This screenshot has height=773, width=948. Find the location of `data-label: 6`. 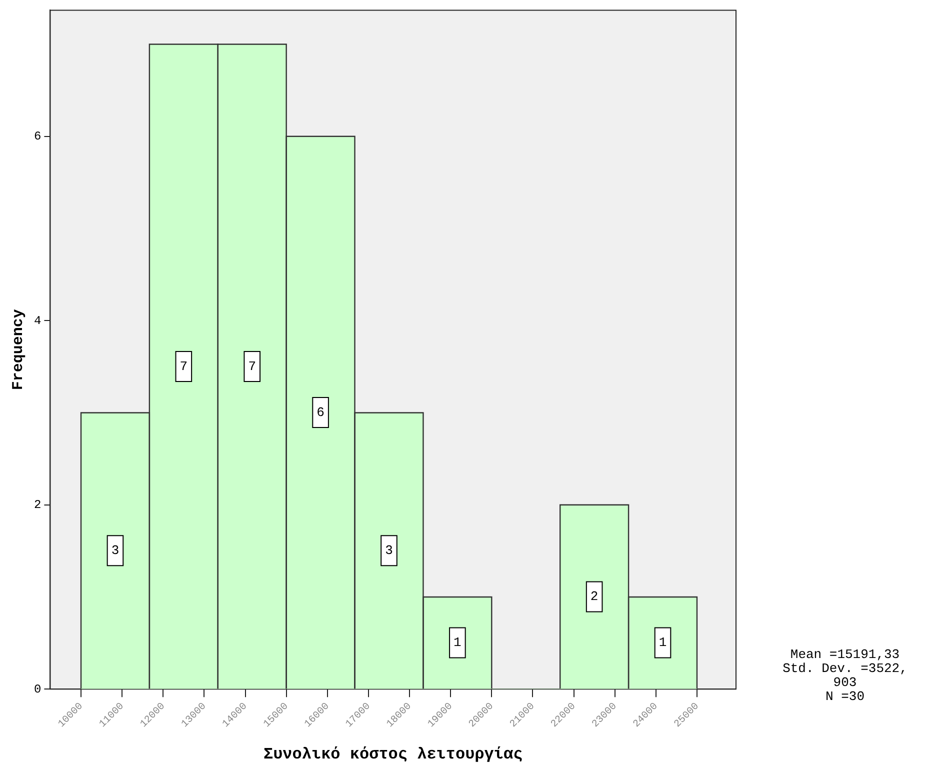

data-label: 6 is located at coordinates (320, 412).